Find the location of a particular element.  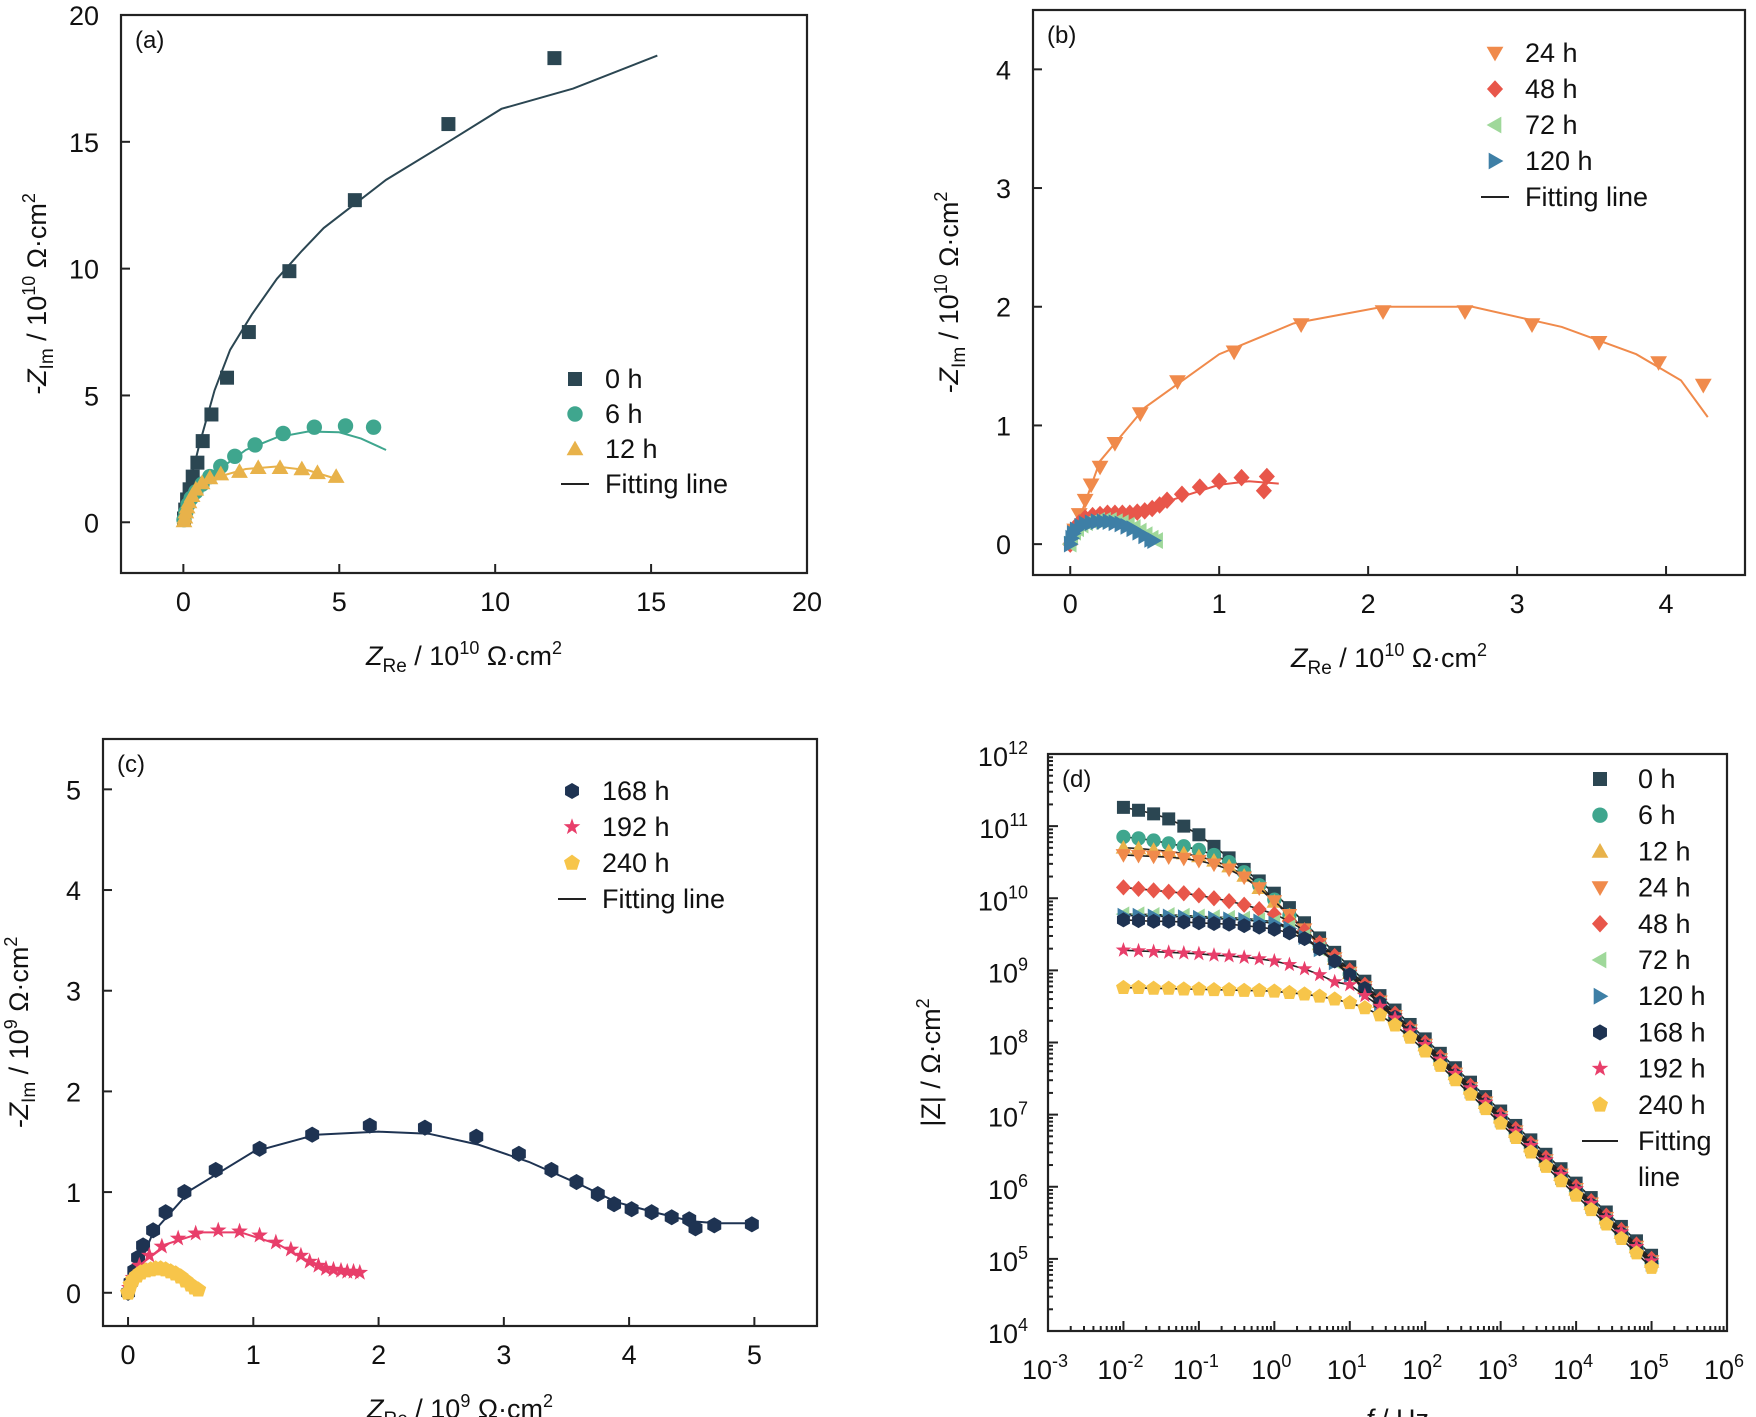

series-12h is located at coordinates (260, 493).